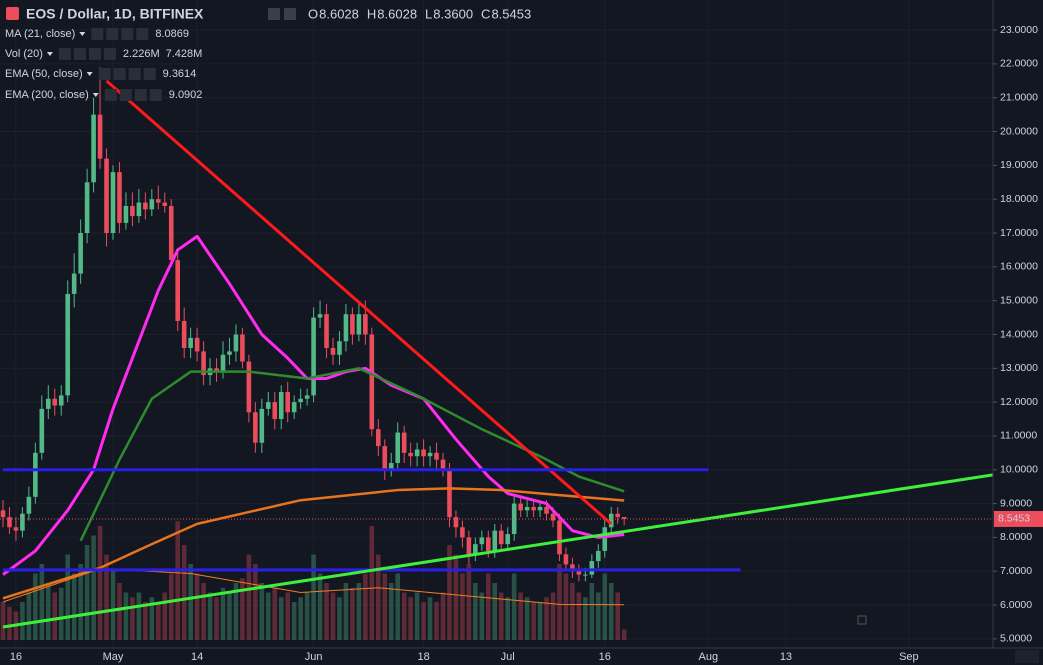 The width and height of the screenshot is (1043, 665). Describe the element at coordinates (1019, 334) in the screenshot. I see `y-tick-label: 14.0000` at that location.